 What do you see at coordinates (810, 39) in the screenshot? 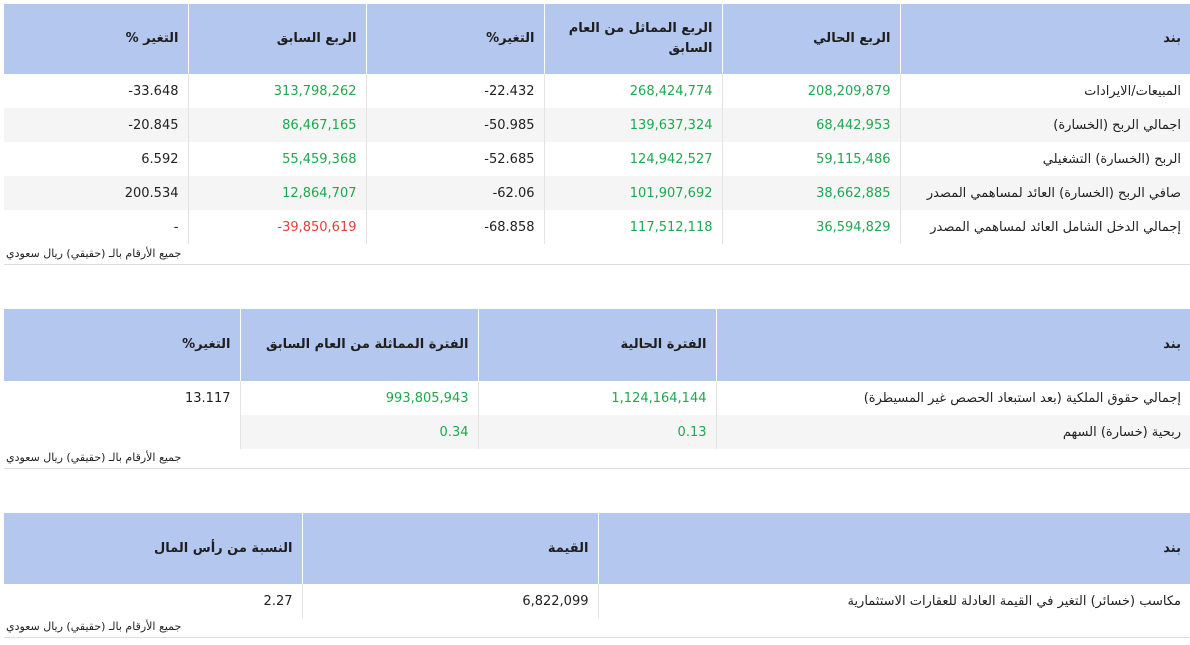
I see `column-header: الربع الحالي` at bounding box center [810, 39].